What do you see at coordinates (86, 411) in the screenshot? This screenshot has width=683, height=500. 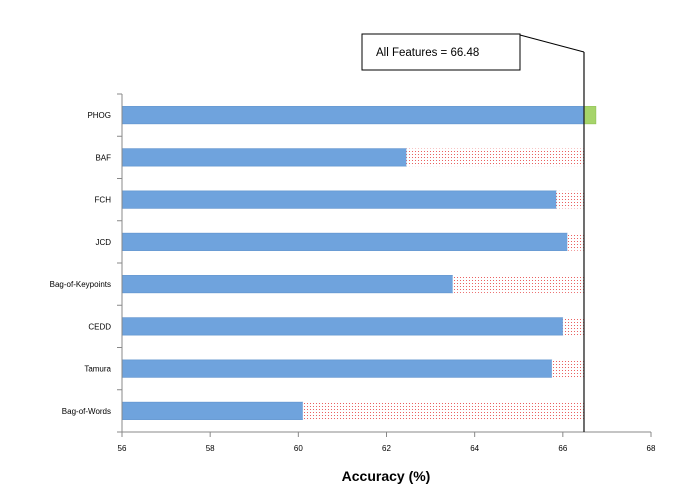 I see `category-label: Bag-of-Words` at bounding box center [86, 411].